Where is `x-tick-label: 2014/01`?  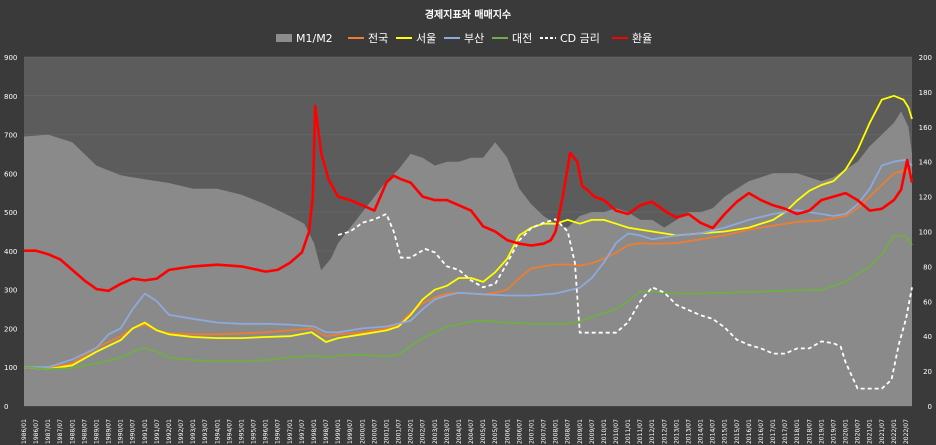
x-tick-label: 2014/01 is located at coordinates (701, 431).